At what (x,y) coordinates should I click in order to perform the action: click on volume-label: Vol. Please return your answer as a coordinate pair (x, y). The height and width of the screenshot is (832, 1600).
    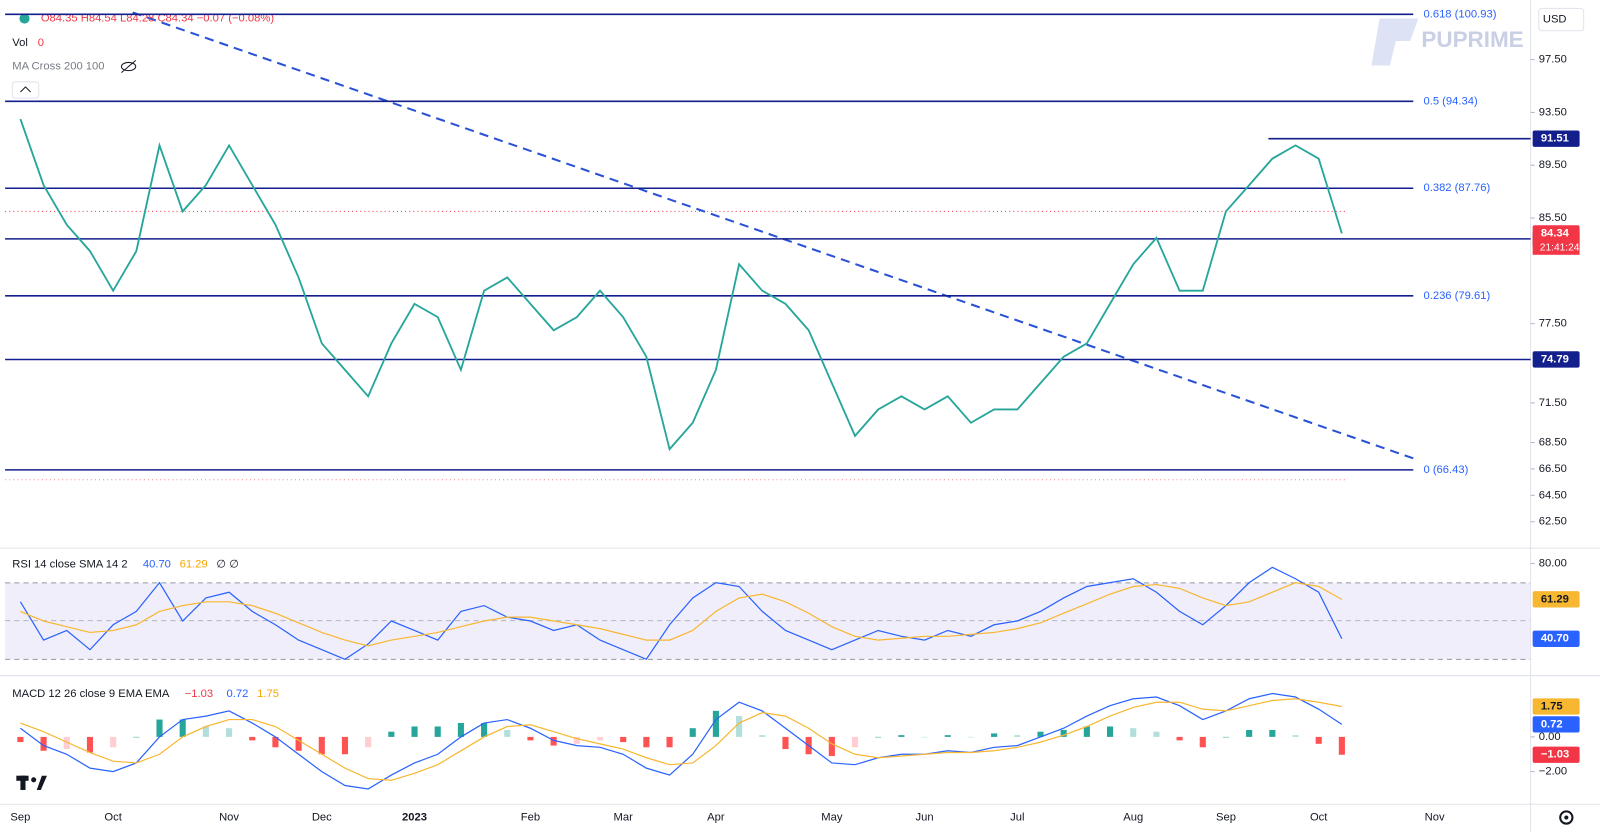
    Looking at the image, I should click on (20, 43).